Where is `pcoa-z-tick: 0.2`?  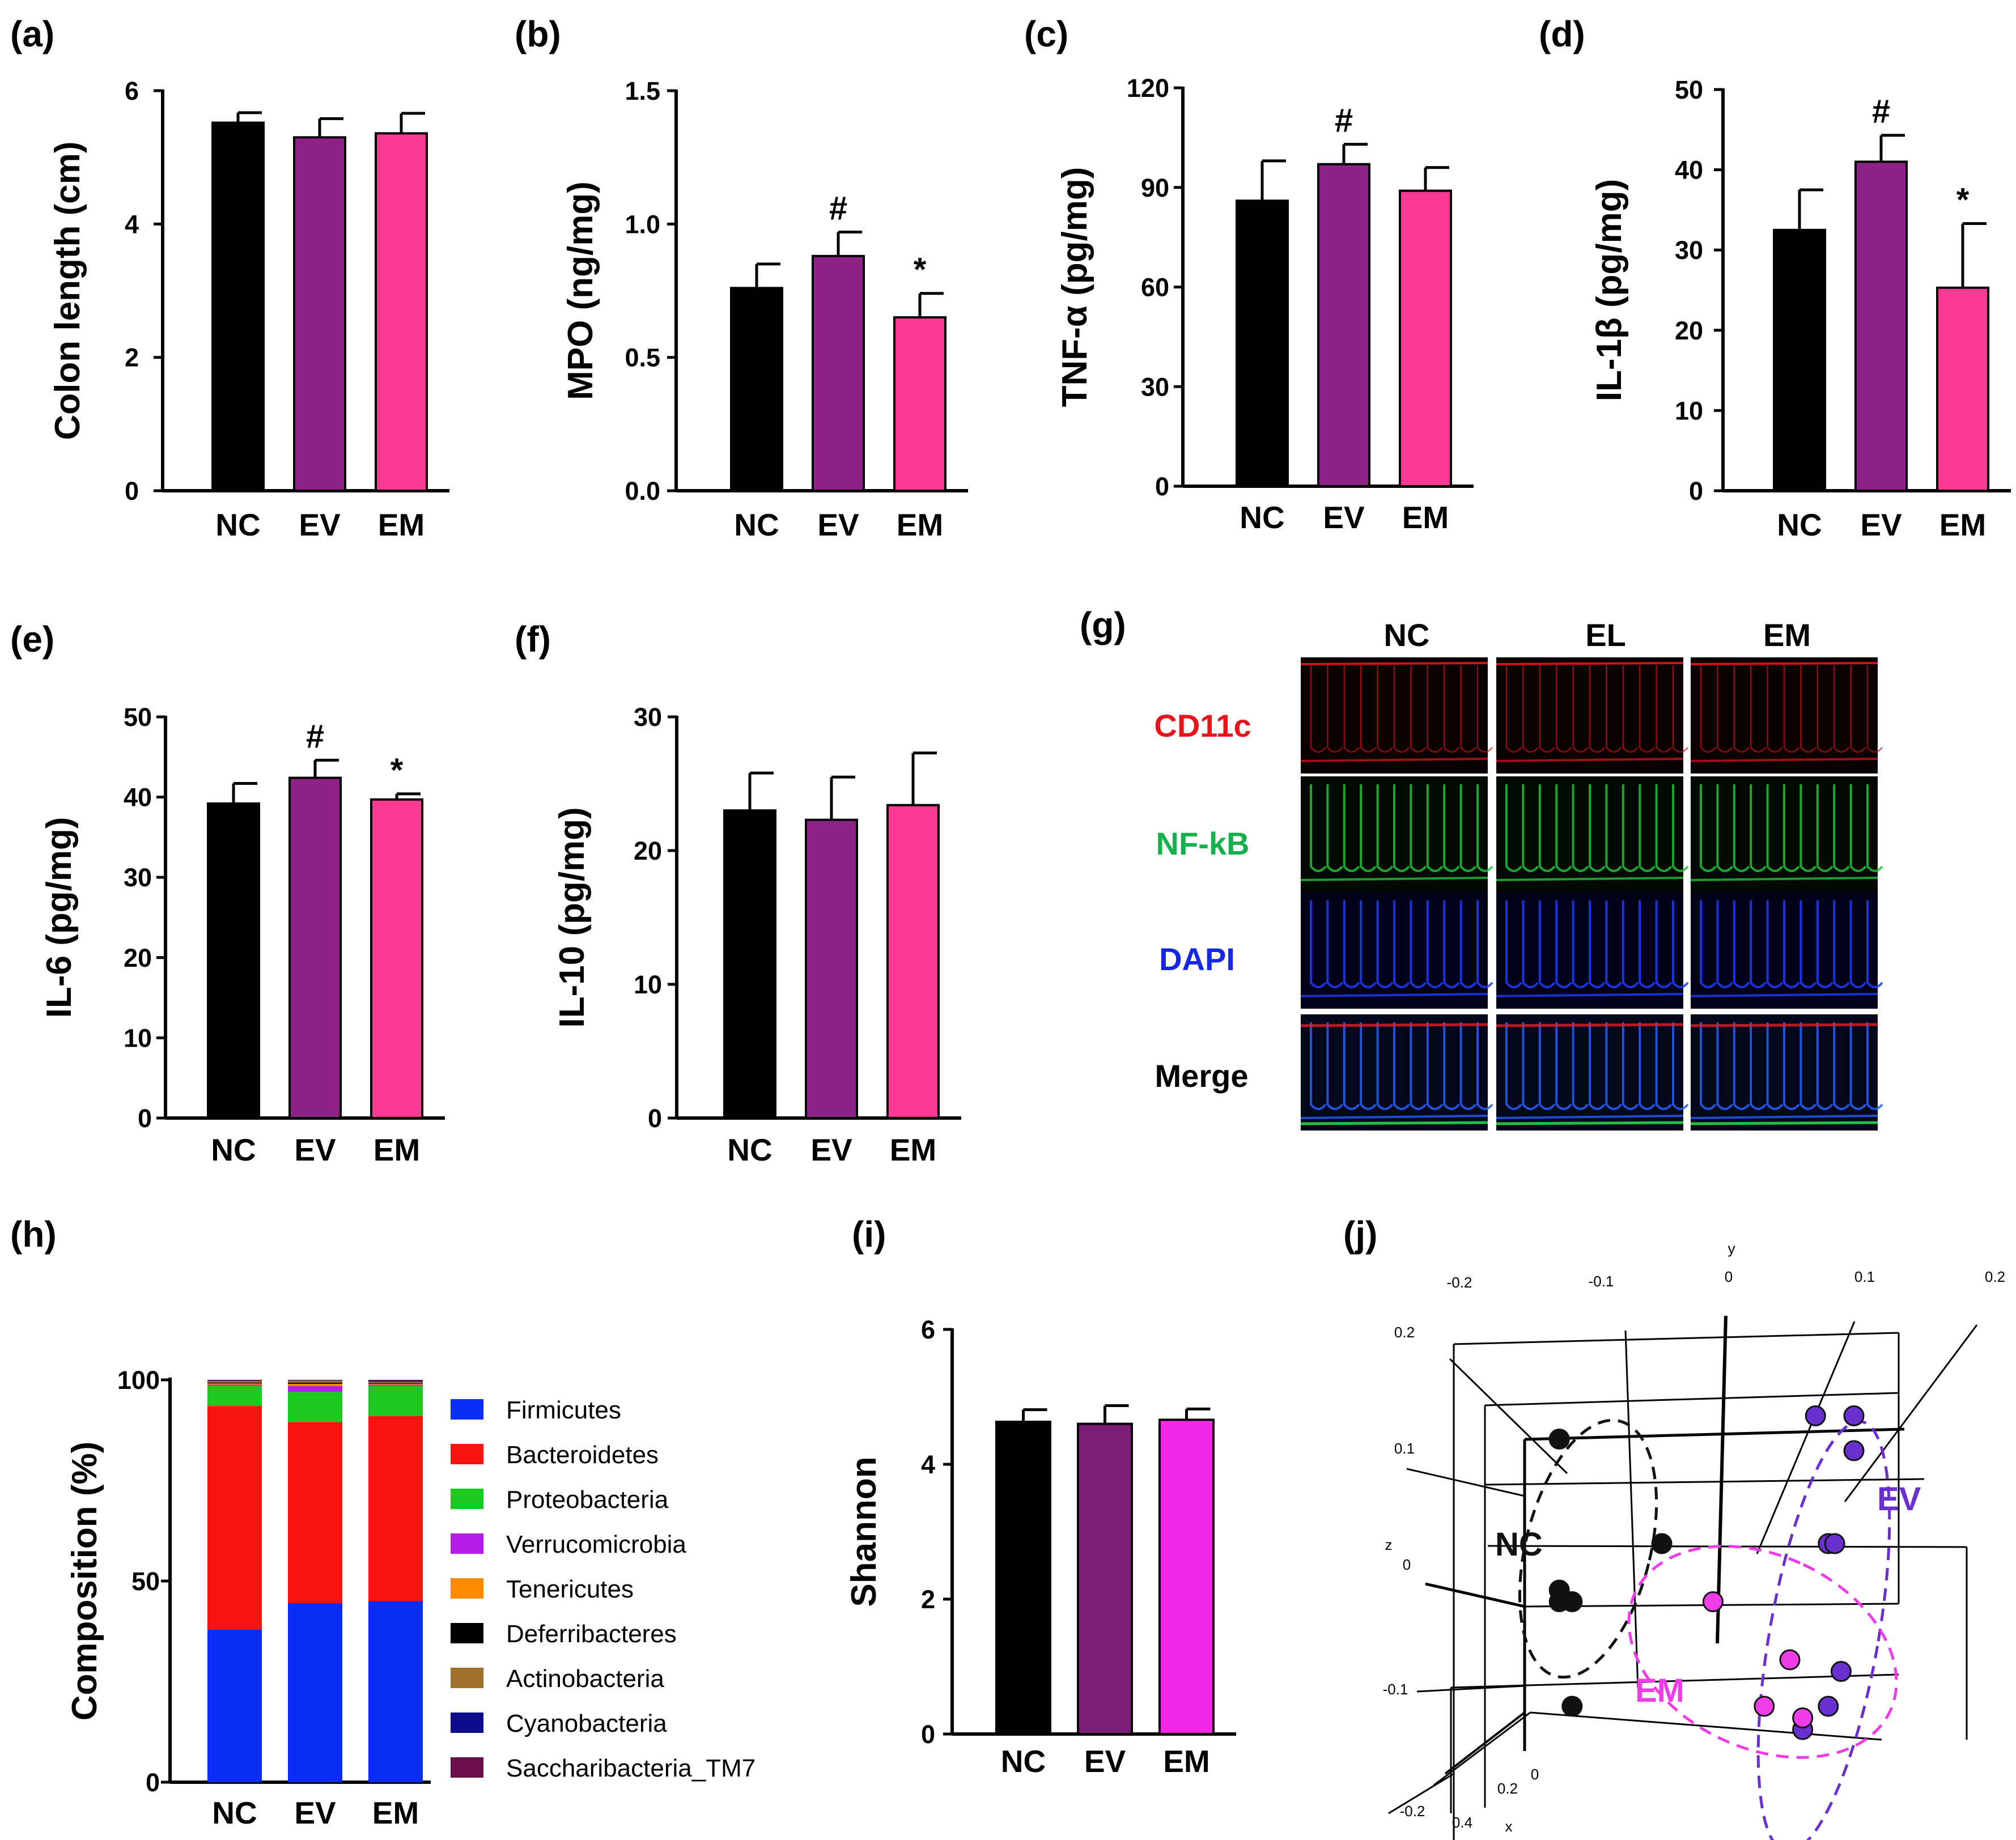
pcoa-z-tick: 0.2 is located at coordinates (1404, 1333).